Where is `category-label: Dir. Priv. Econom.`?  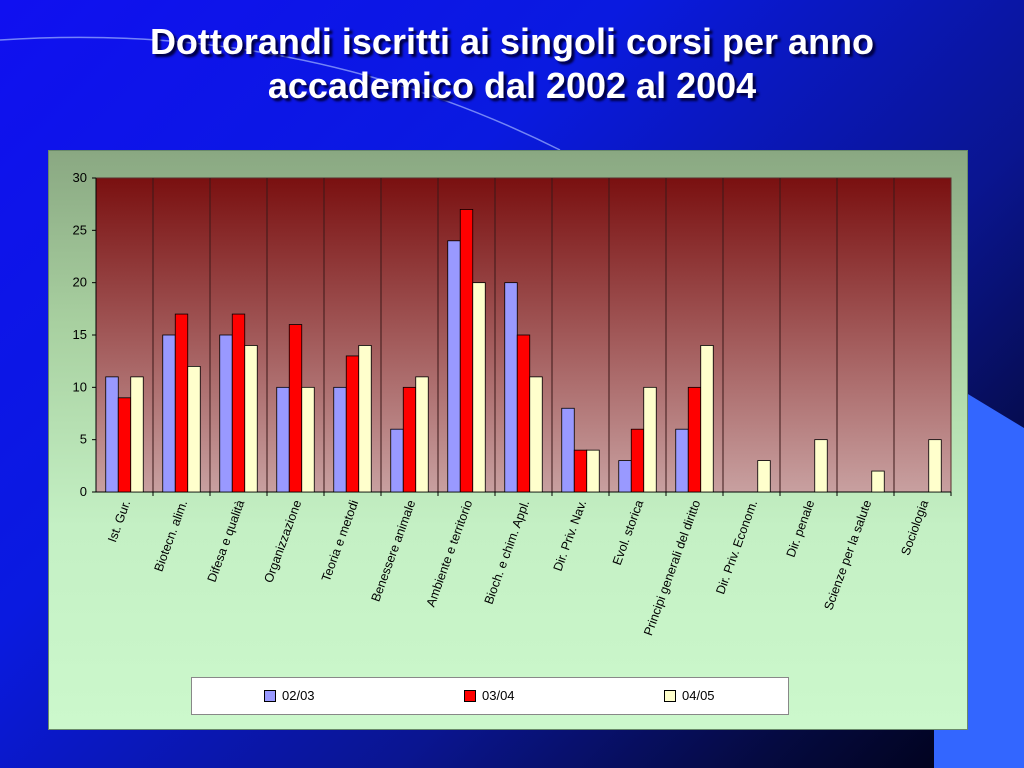
category-label: Dir. Priv. Econom. is located at coordinates (736, 547).